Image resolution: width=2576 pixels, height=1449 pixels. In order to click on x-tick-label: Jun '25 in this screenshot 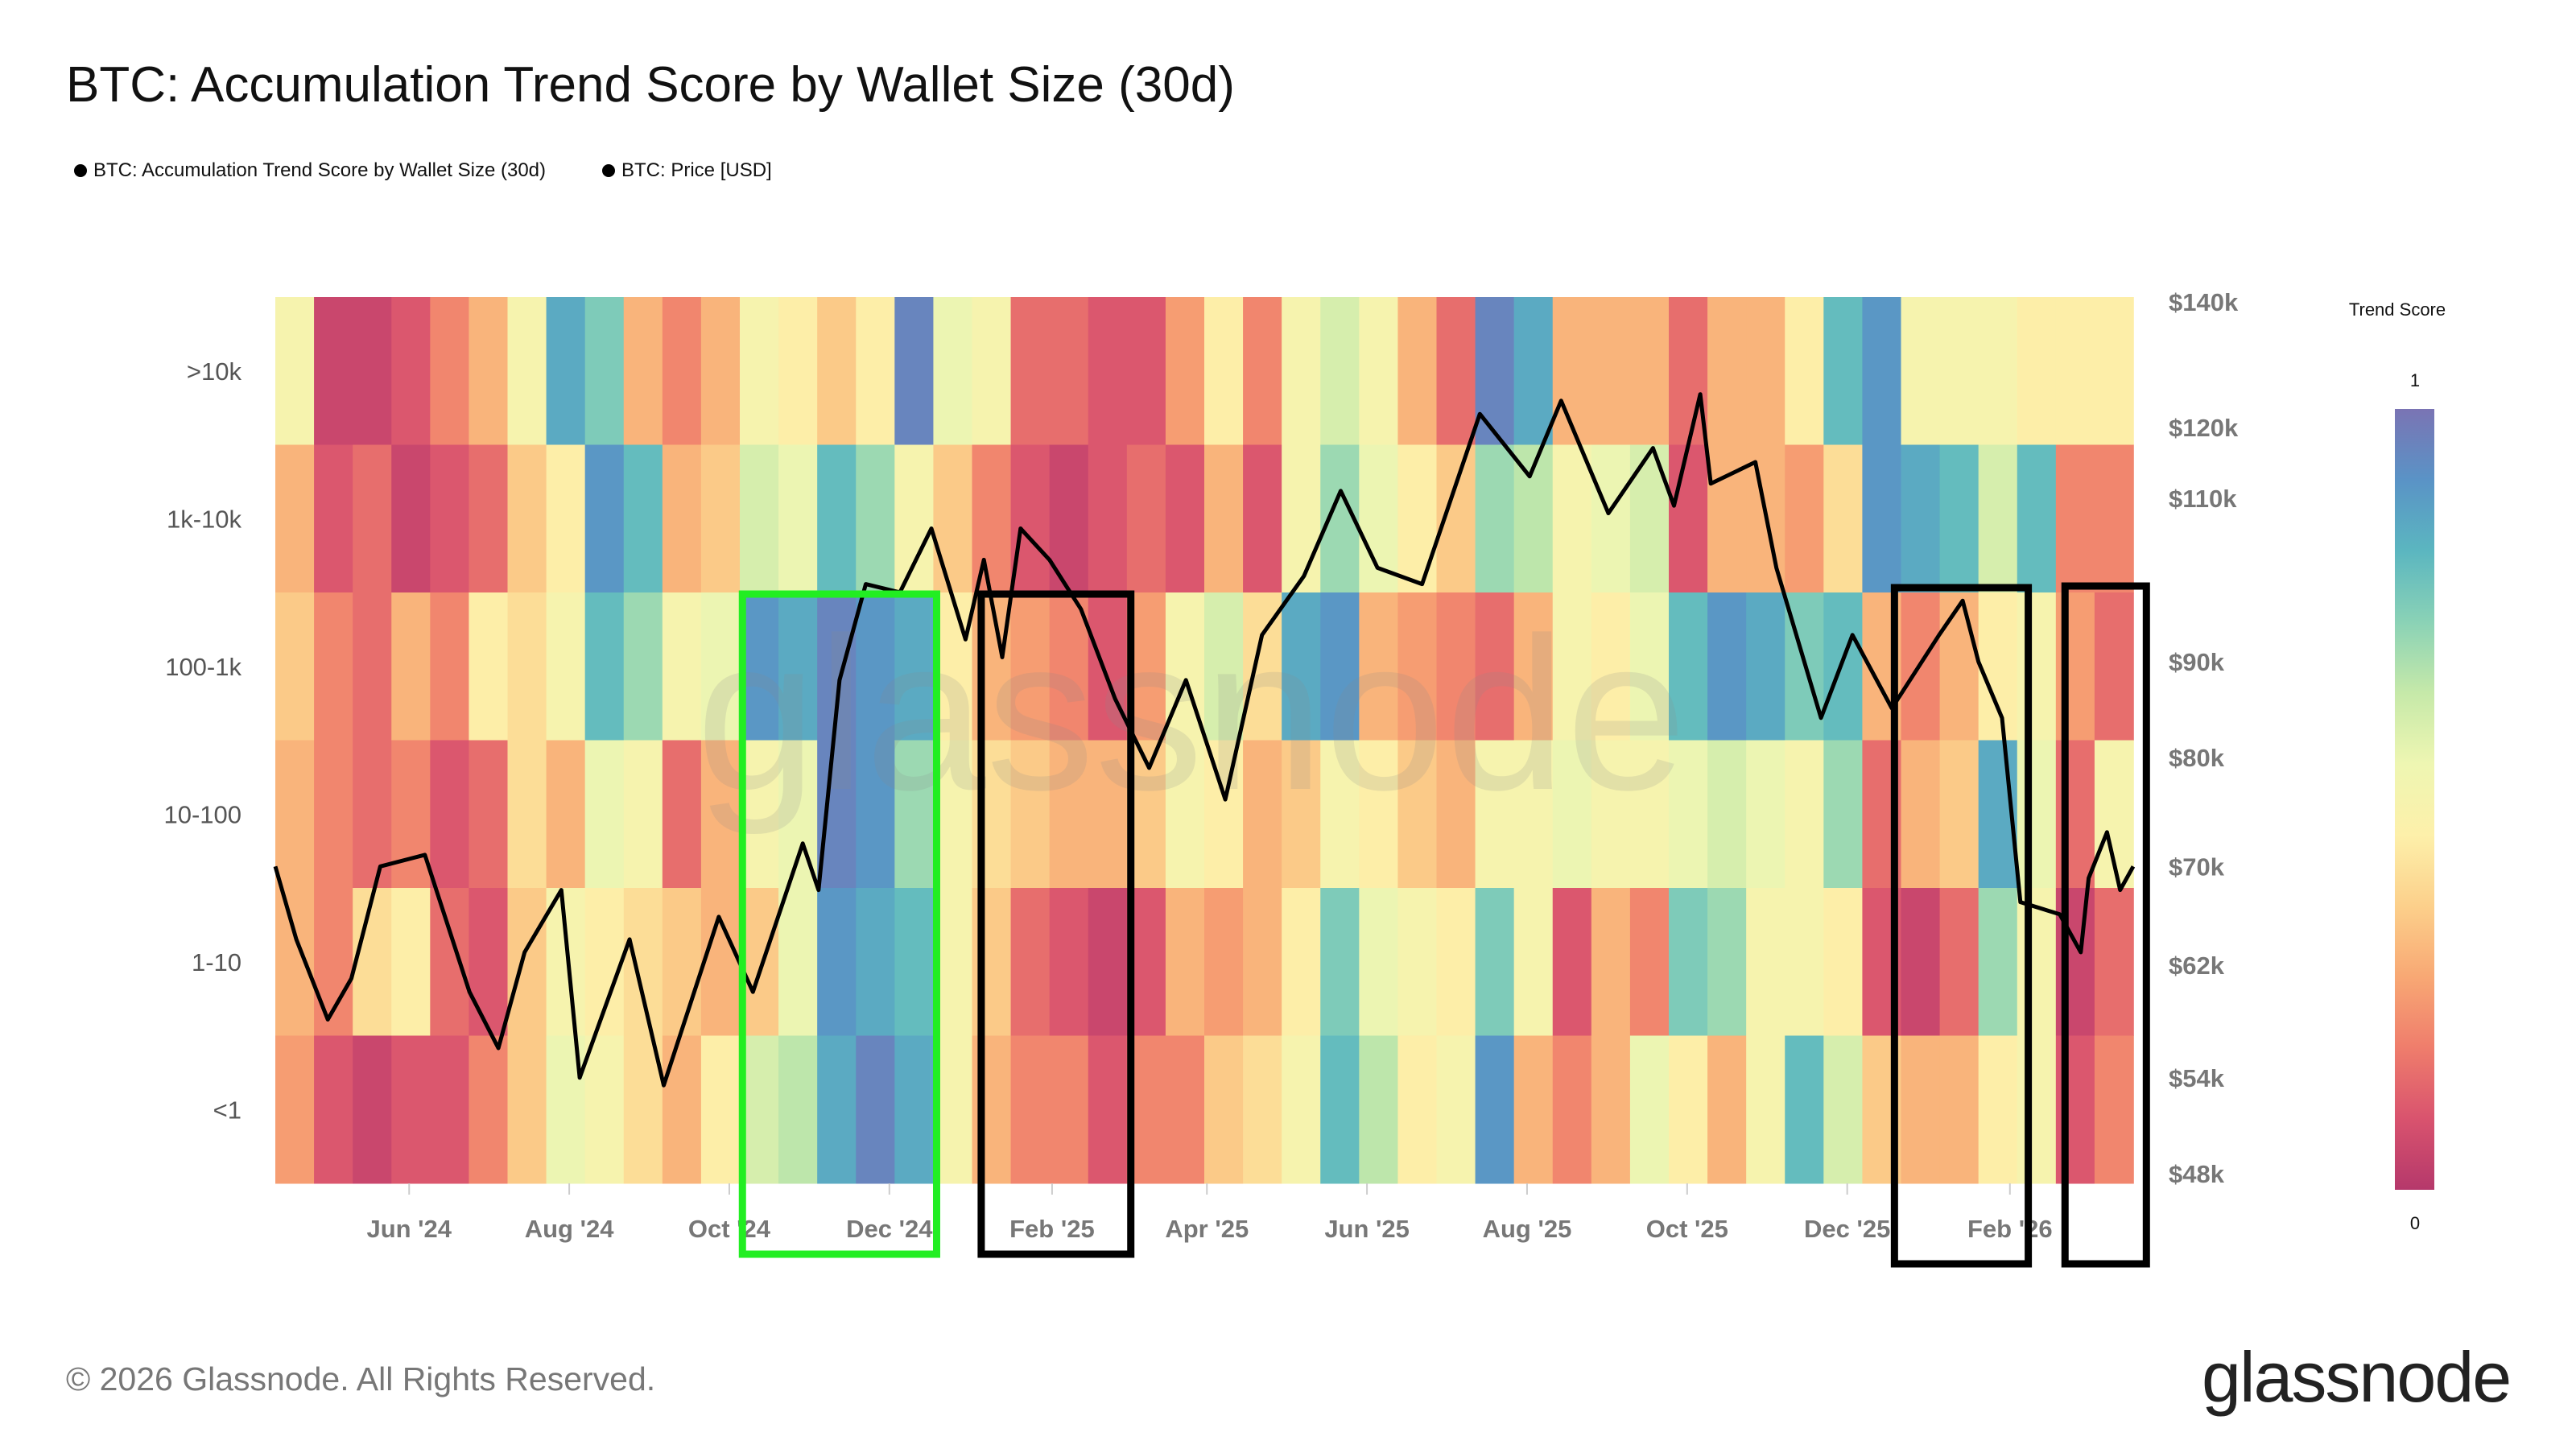, I will do `click(1367, 1229)`.